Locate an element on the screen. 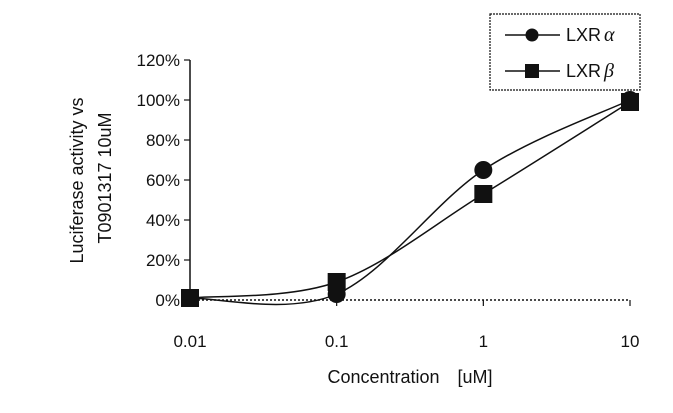 This screenshot has height=413, width=673. data-point-circle is located at coordinates (483, 170).